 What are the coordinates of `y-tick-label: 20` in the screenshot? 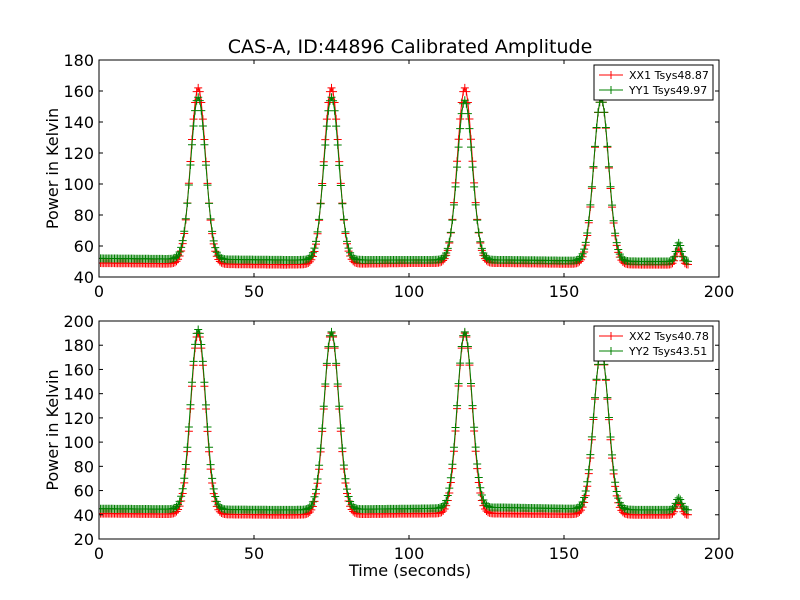 It's located at (84, 539).